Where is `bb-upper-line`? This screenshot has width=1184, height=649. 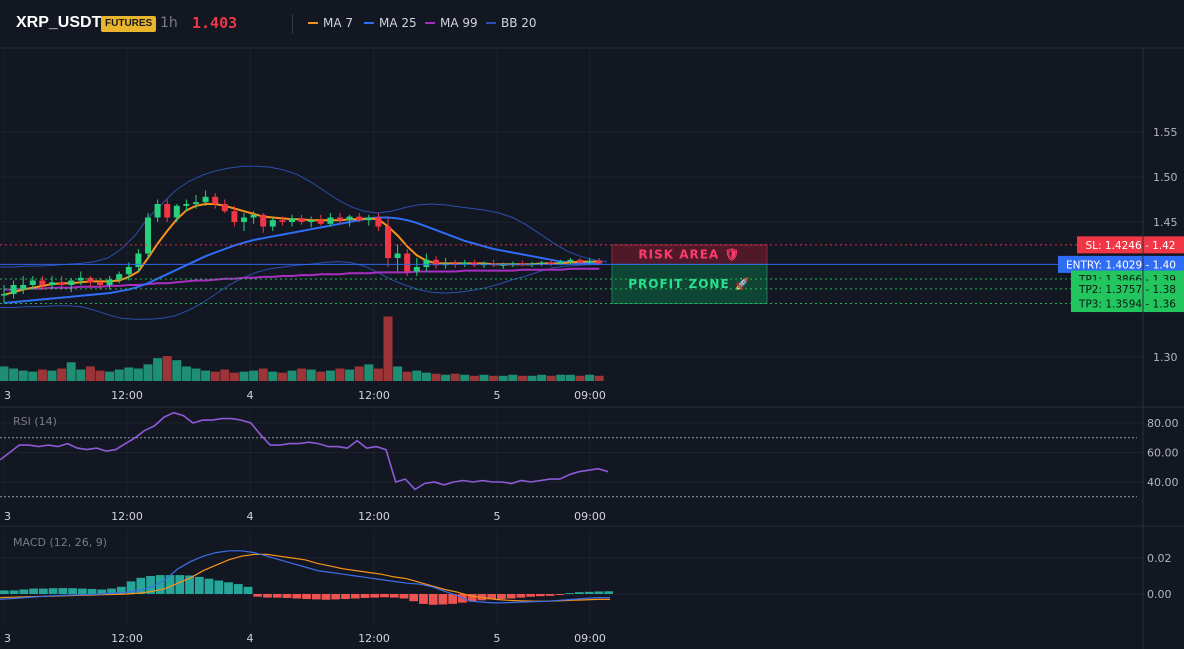 bb-upper-line is located at coordinates (304, 216).